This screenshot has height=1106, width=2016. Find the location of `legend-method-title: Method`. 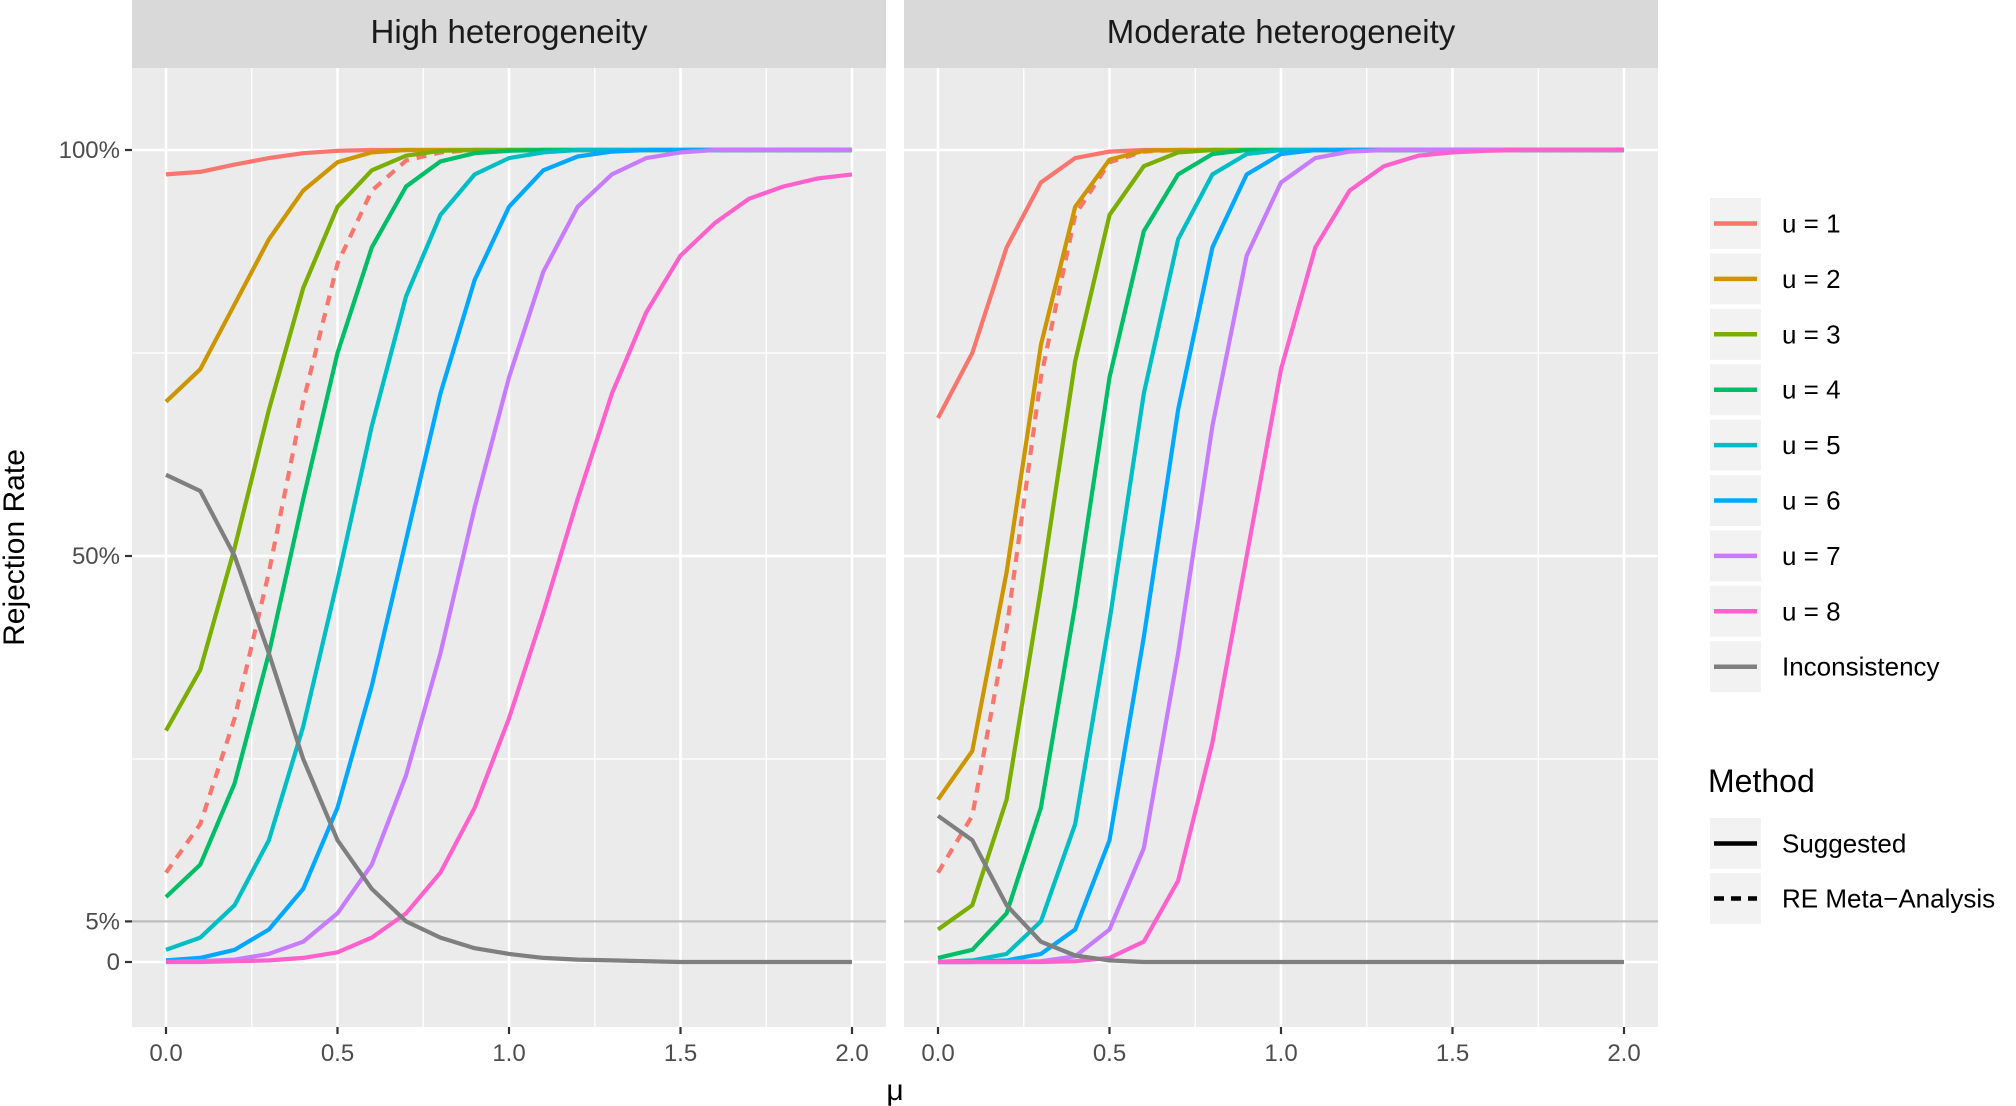

legend-method-title: Method is located at coordinates (1761, 781).